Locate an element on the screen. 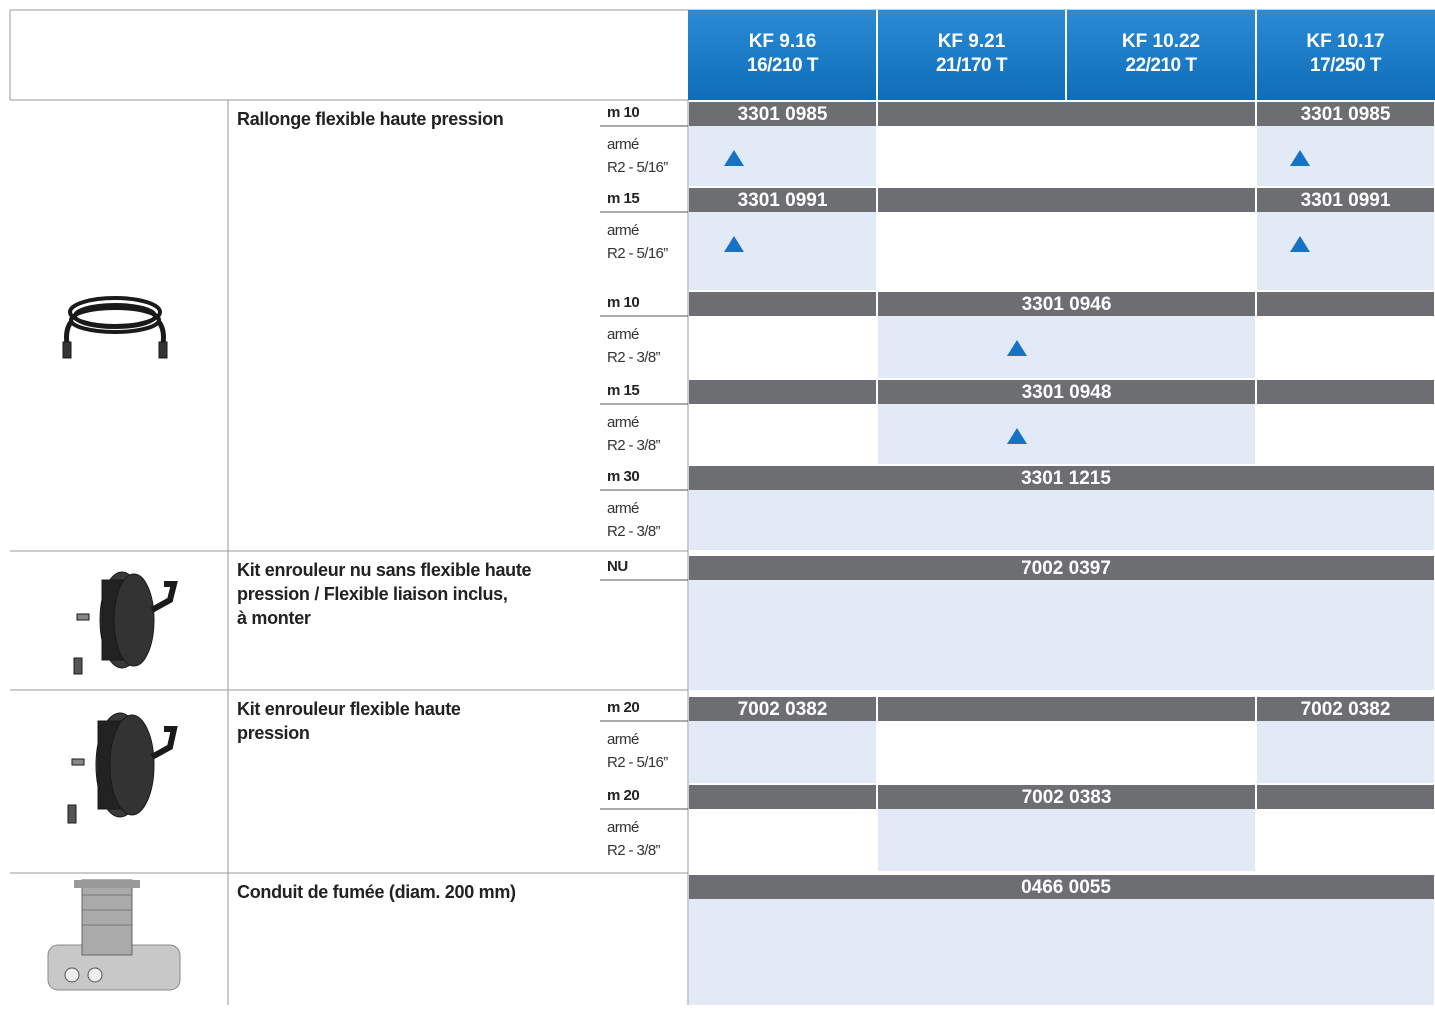 This screenshot has height=1010, width=1435. item-description: Kit enrouleur flexible haute is located at coordinates (349, 709).